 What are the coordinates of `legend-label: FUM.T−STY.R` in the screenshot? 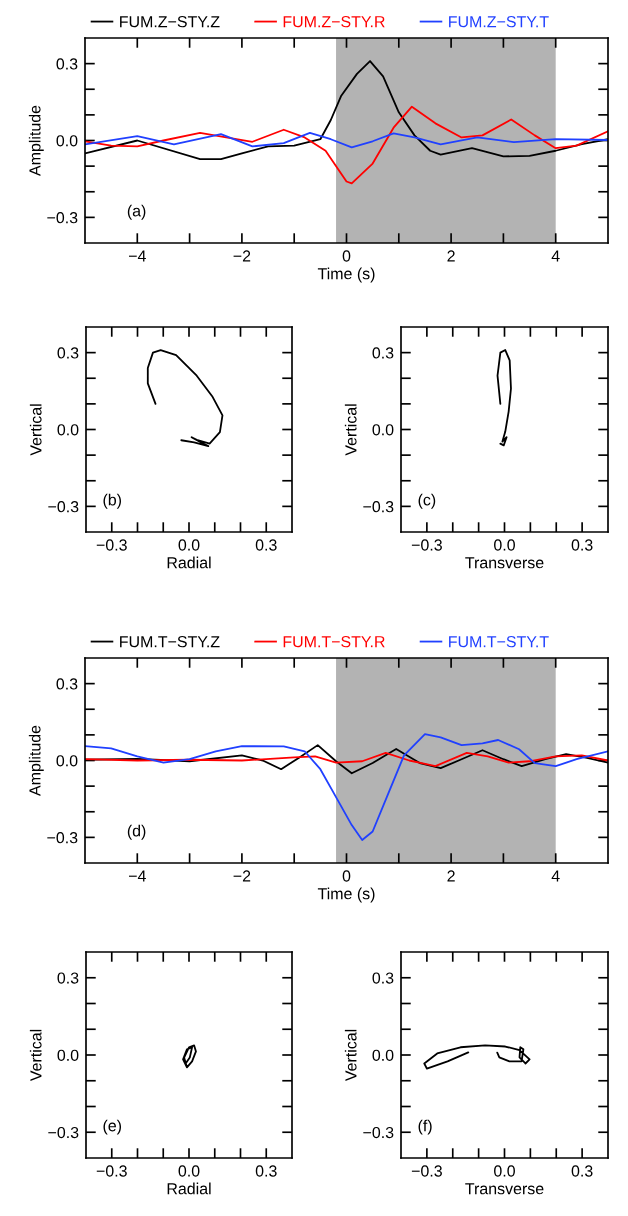 It's located at (334, 642).